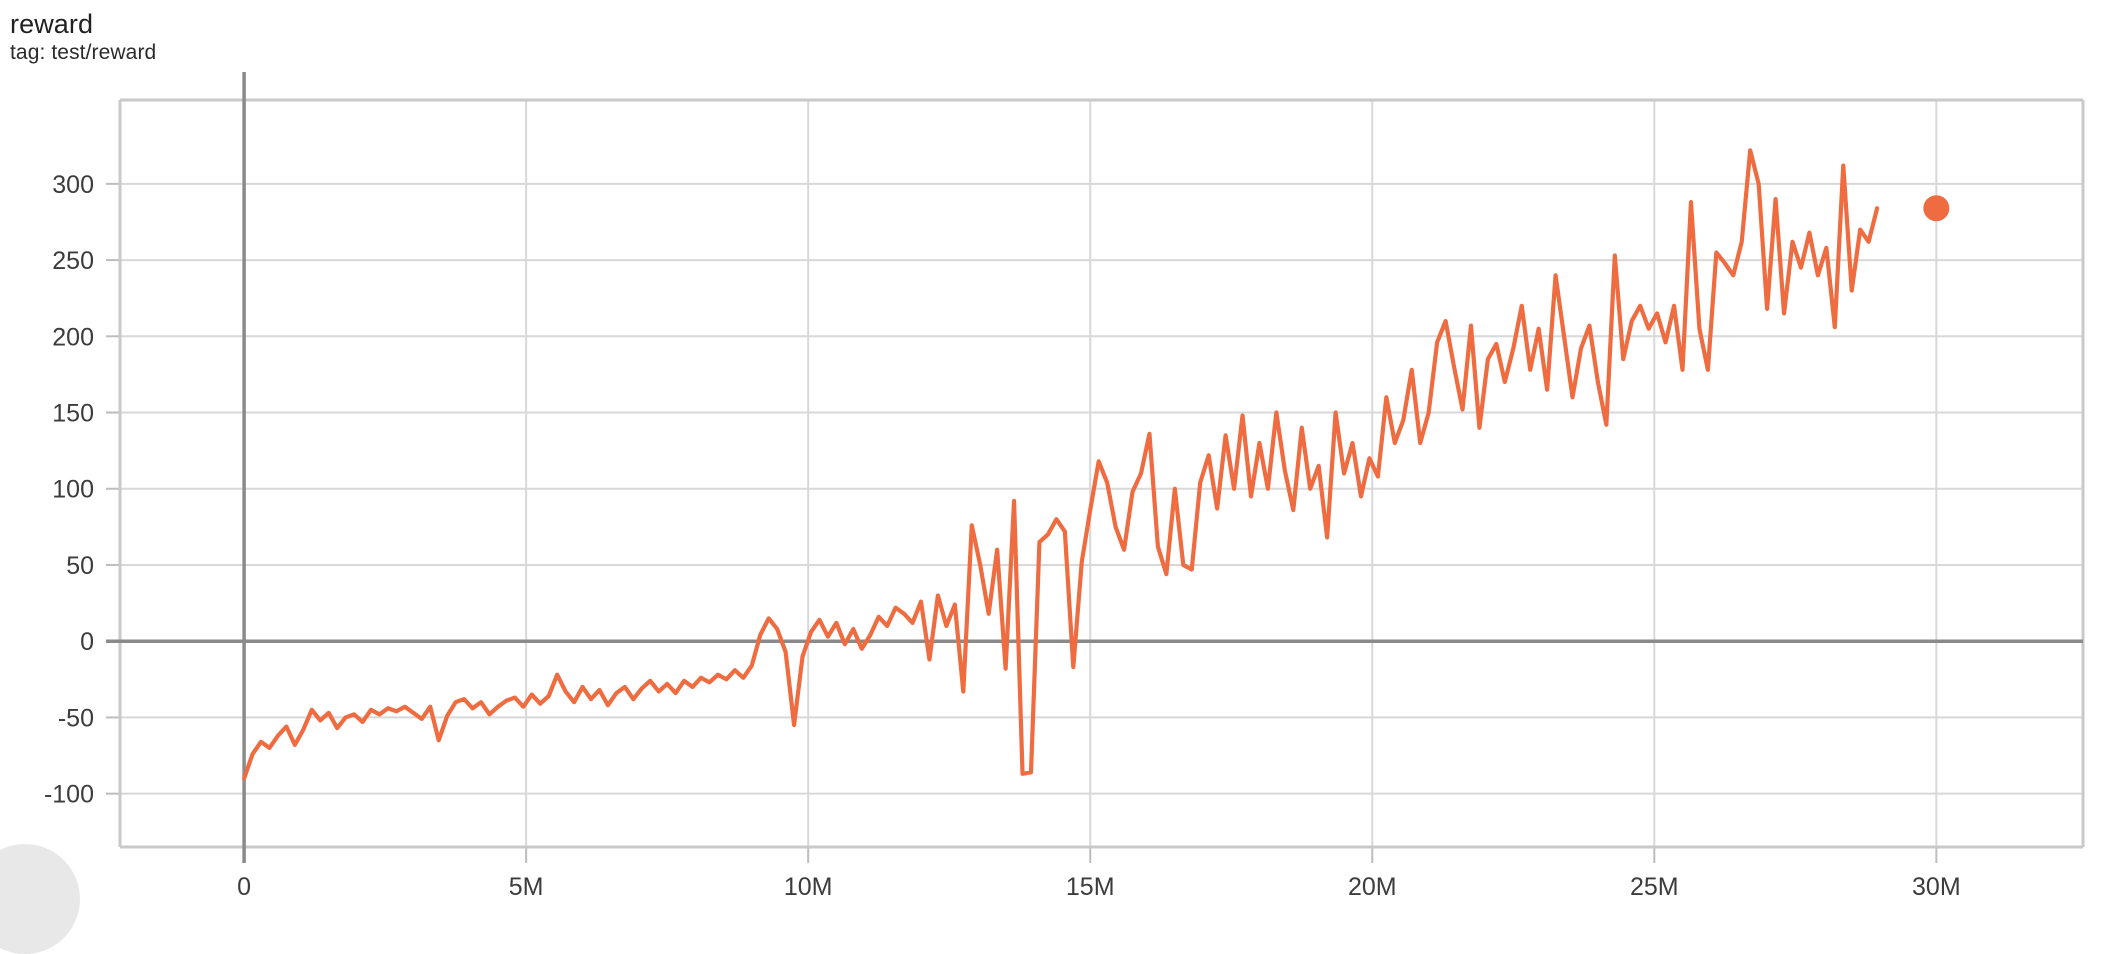 The height and width of the screenshot is (954, 2108). What do you see at coordinates (87, 642) in the screenshot?
I see `y-axis-tick-label: 0` at bounding box center [87, 642].